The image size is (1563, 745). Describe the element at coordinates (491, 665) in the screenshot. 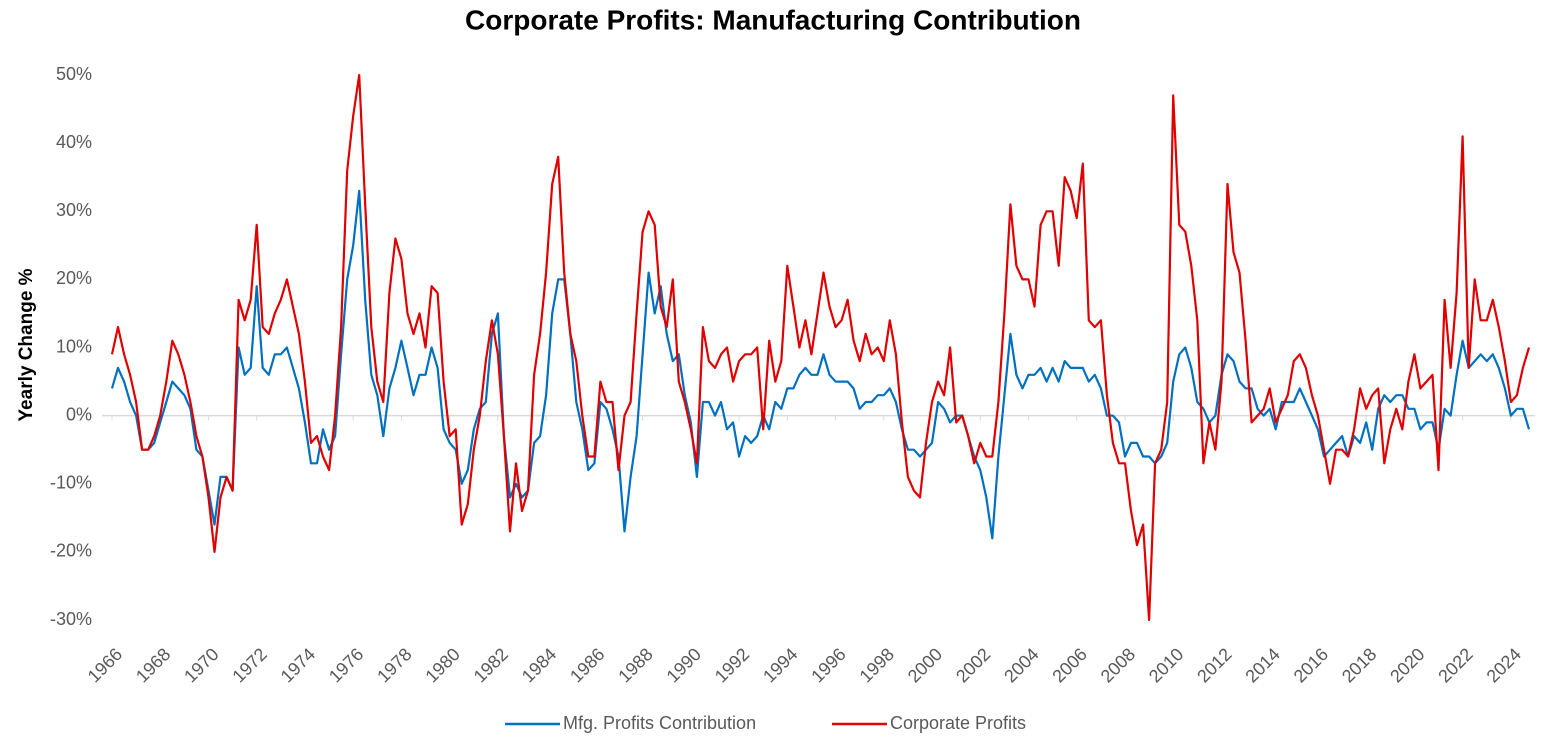

I see `x-tick-label: 1982` at that location.